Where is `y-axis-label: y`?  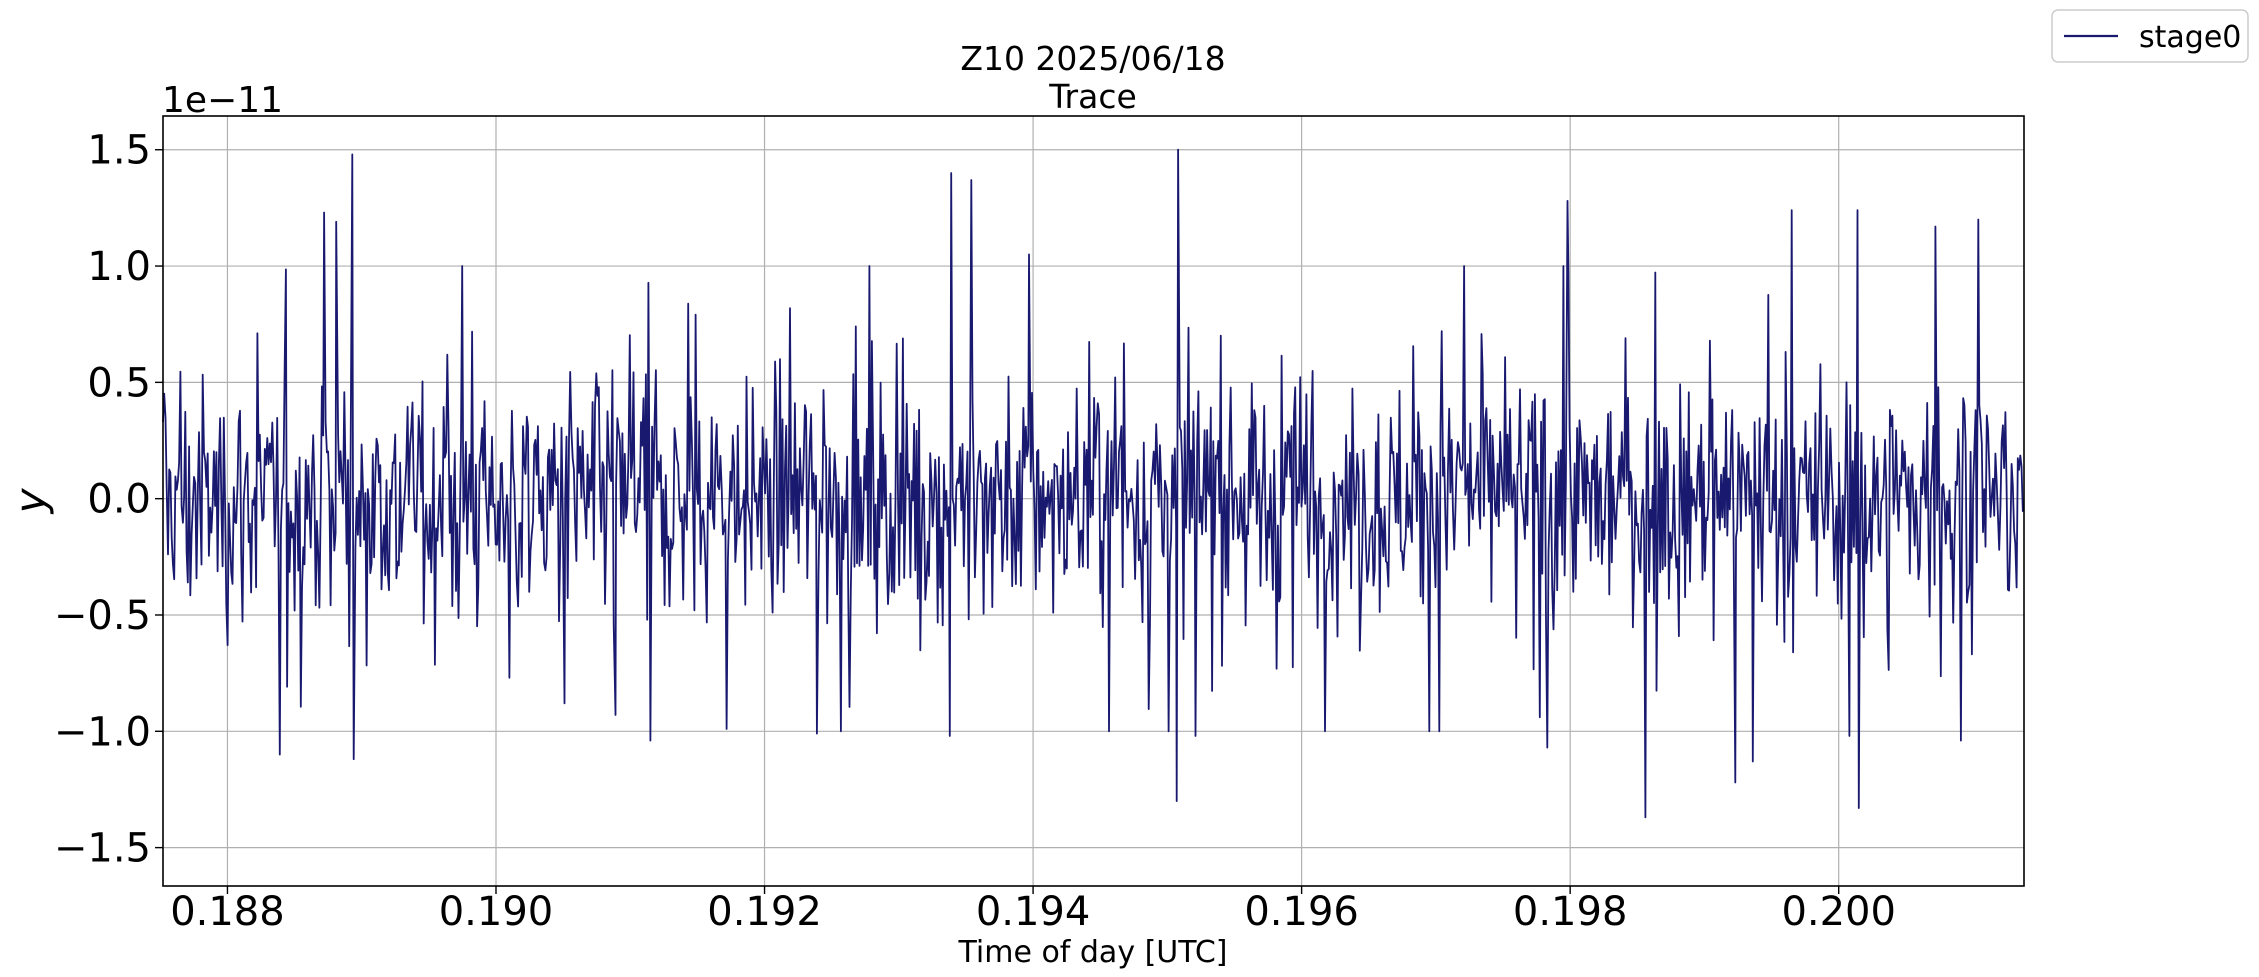
y-axis-label: y is located at coordinates (30, 501).